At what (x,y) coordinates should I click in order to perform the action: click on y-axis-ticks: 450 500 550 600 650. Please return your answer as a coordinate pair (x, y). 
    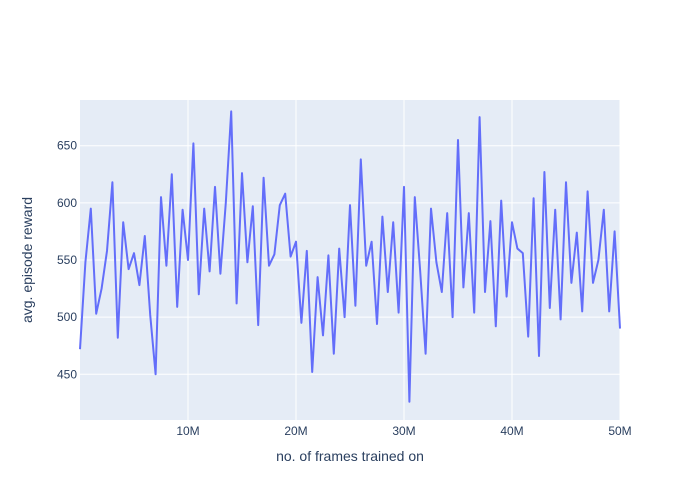
    Looking at the image, I should click on (67, 260).